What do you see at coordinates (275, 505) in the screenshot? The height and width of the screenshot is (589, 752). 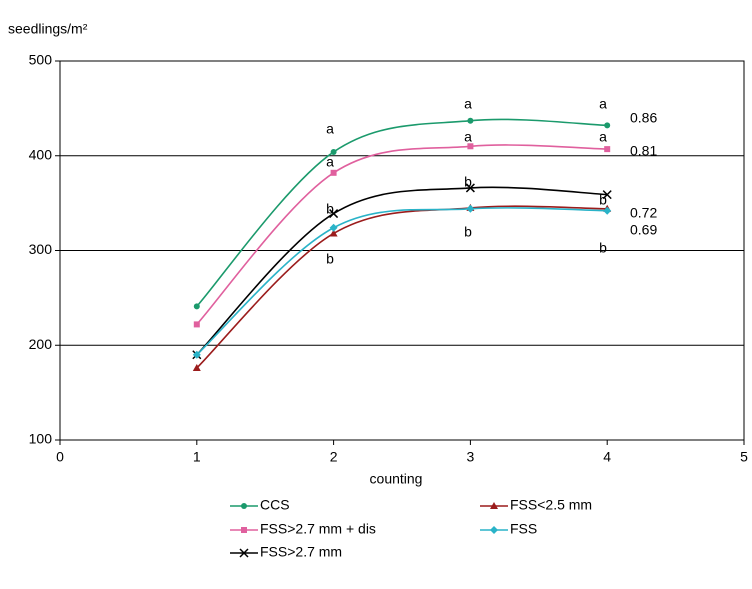 I see `legend-label: CCS` at bounding box center [275, 505].